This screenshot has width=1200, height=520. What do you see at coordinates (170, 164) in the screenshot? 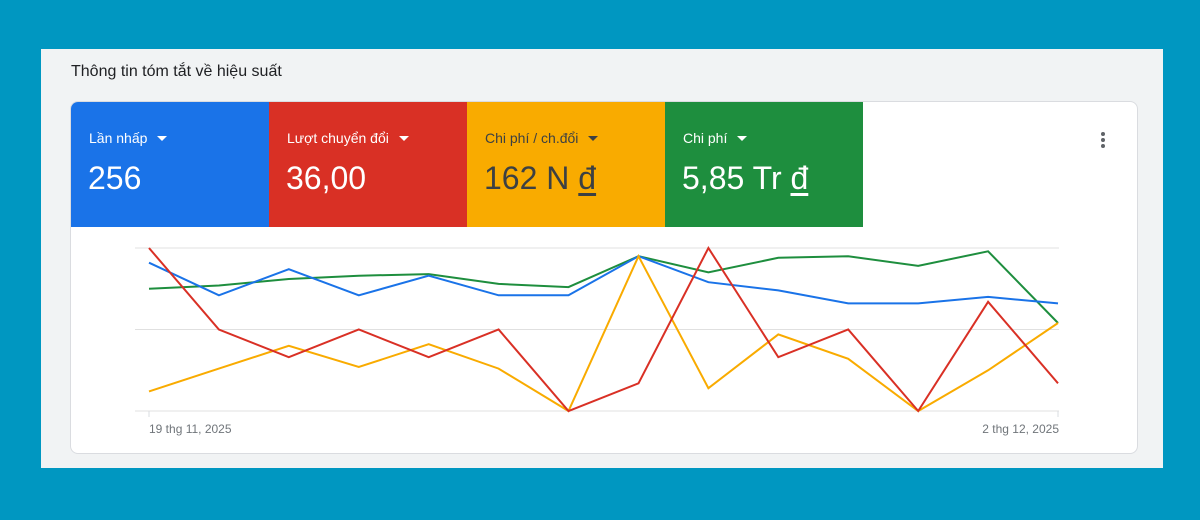
I see `metric-tile-clicks: Lần nhấp 256` at bounding box center [170, 164].